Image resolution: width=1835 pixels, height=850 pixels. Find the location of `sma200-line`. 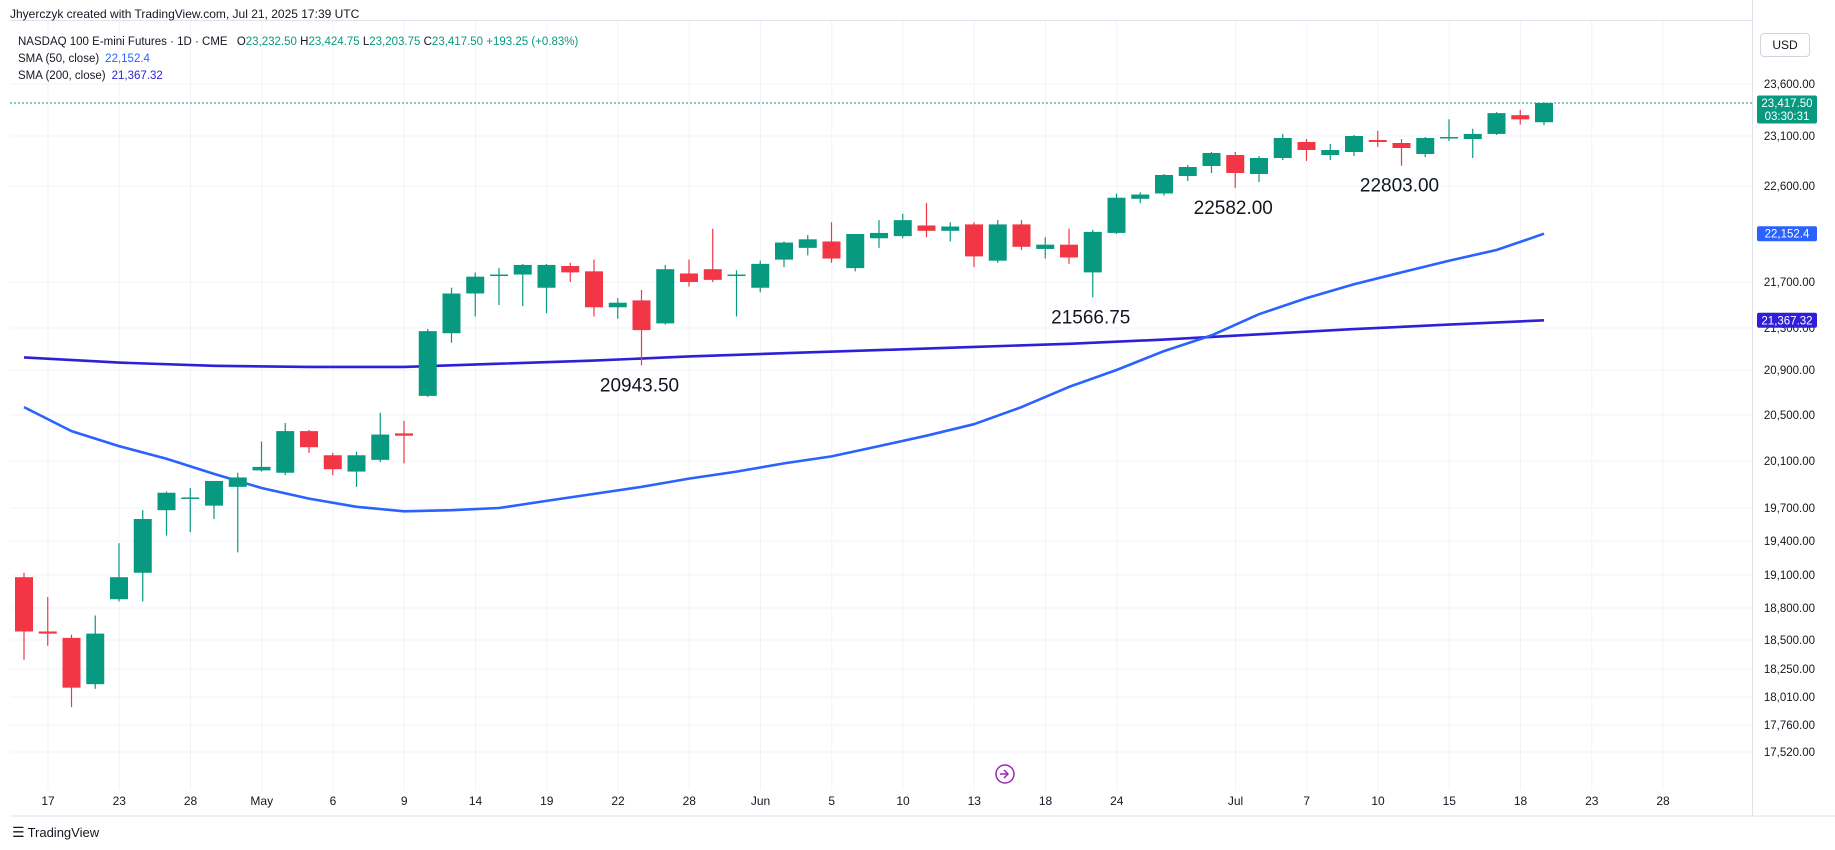

sma200-line is located at coordinates (784, 344).